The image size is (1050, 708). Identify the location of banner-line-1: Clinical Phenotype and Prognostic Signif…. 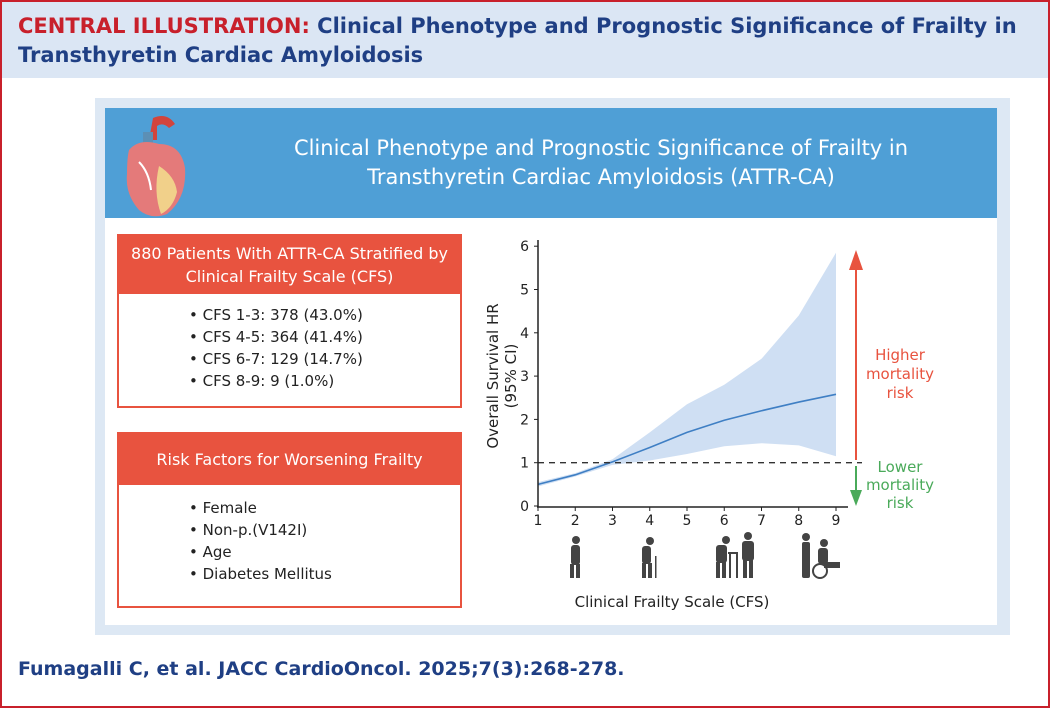
(601, 148).